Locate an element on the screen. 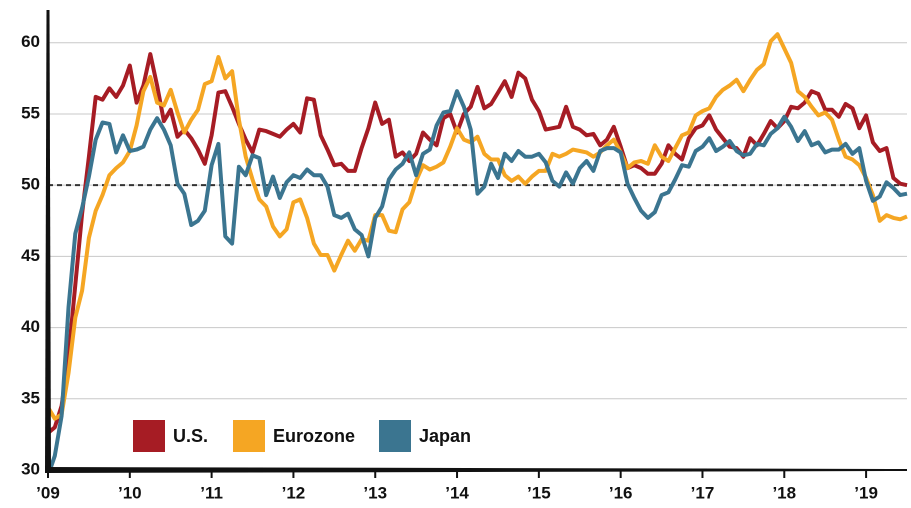  y-tick-label: 60 is located at coordinates (30, 41).